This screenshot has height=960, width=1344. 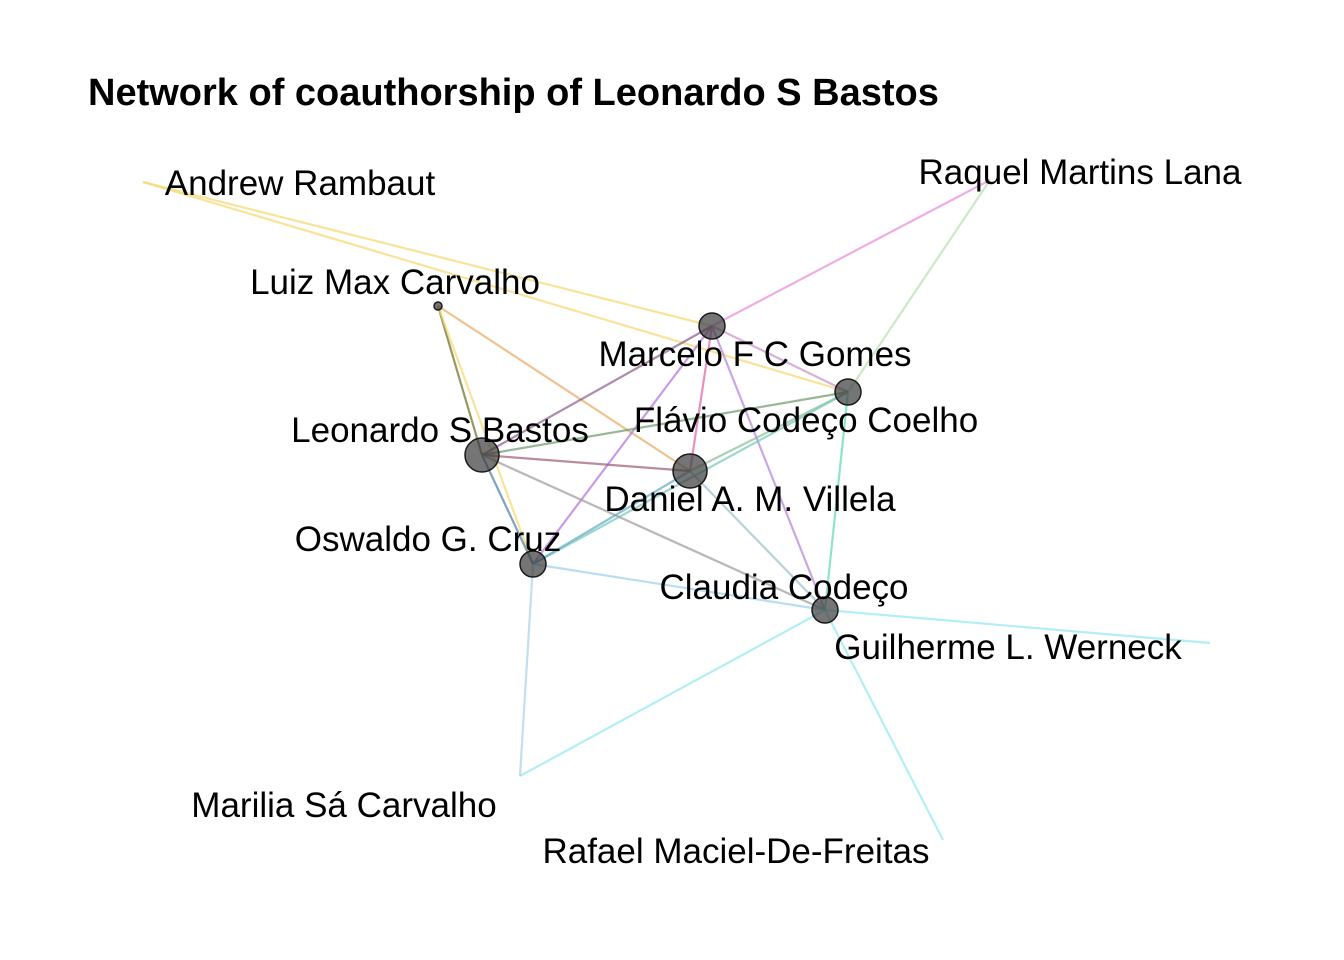 I want to click on edge-fcc-cc, so click(x=836, y=501).